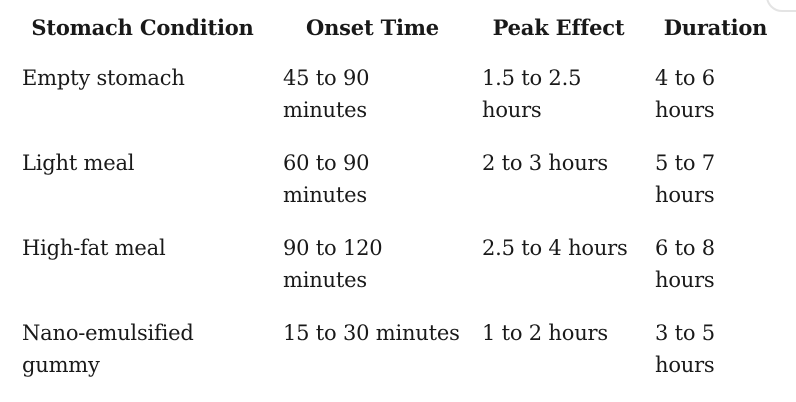 This screenshot has height=402, width=796. Describe the element at coordinates (94, 248) in the screenshot. I see `cell-condition: High-fat meal` at that location.